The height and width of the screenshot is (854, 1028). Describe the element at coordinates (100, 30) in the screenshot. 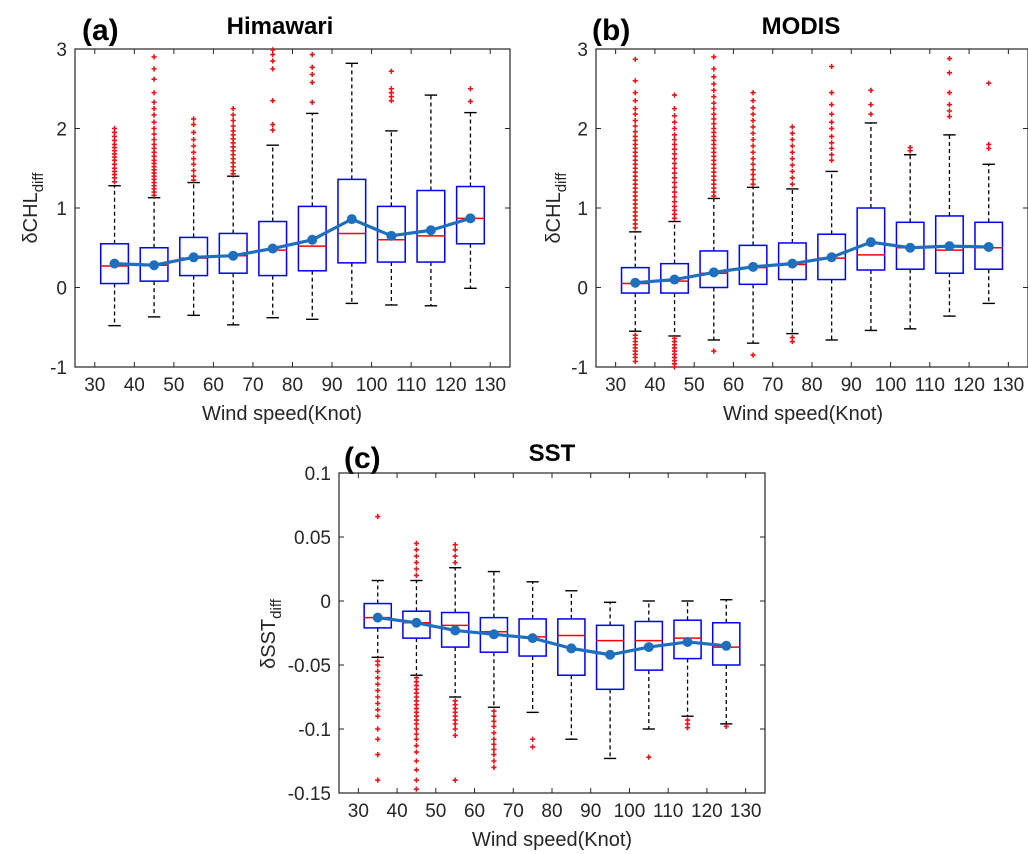

I see `panel-a-letter: (a)` at that location.